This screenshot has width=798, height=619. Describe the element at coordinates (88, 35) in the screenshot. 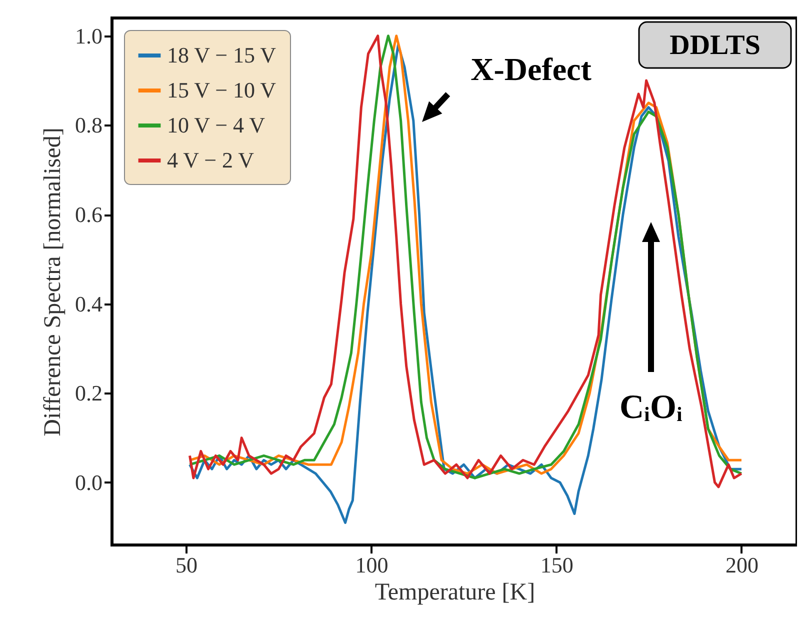

I see `y-tick-label: 1.0` at that location.